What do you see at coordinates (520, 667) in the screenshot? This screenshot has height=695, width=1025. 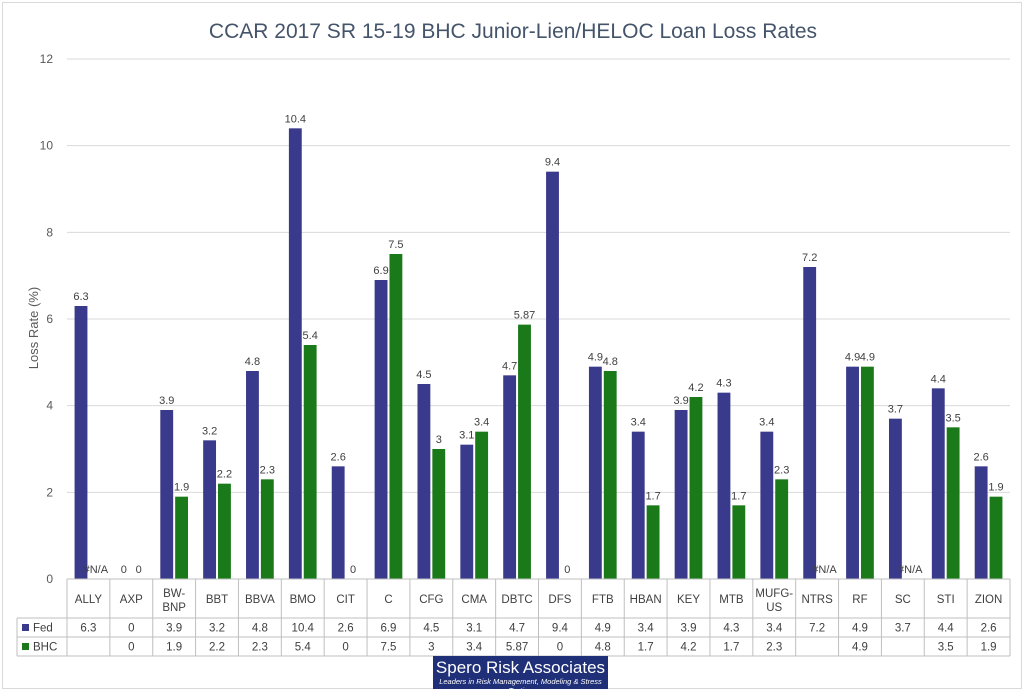 I see `logo-name: Spero Risk Associates` at bounding box center [520, 667].